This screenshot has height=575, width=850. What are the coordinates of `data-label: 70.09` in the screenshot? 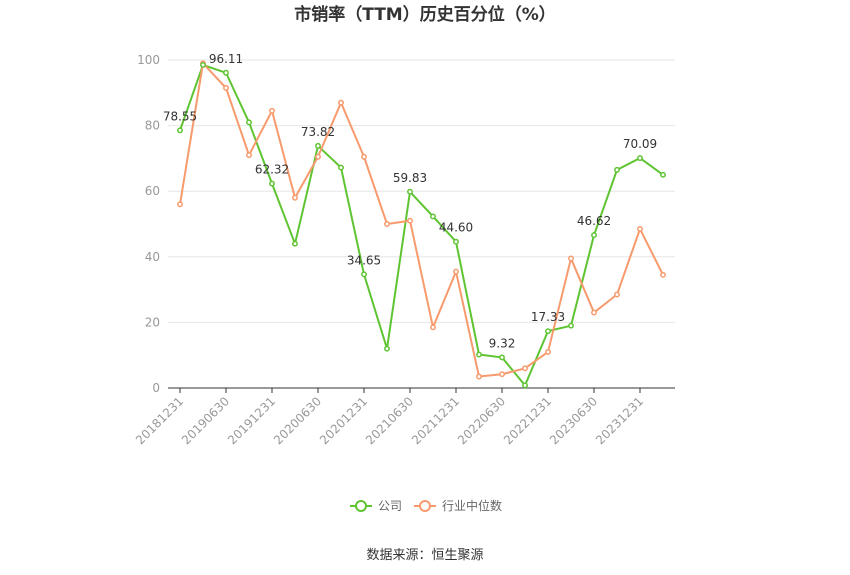 It's located at (640, 144).